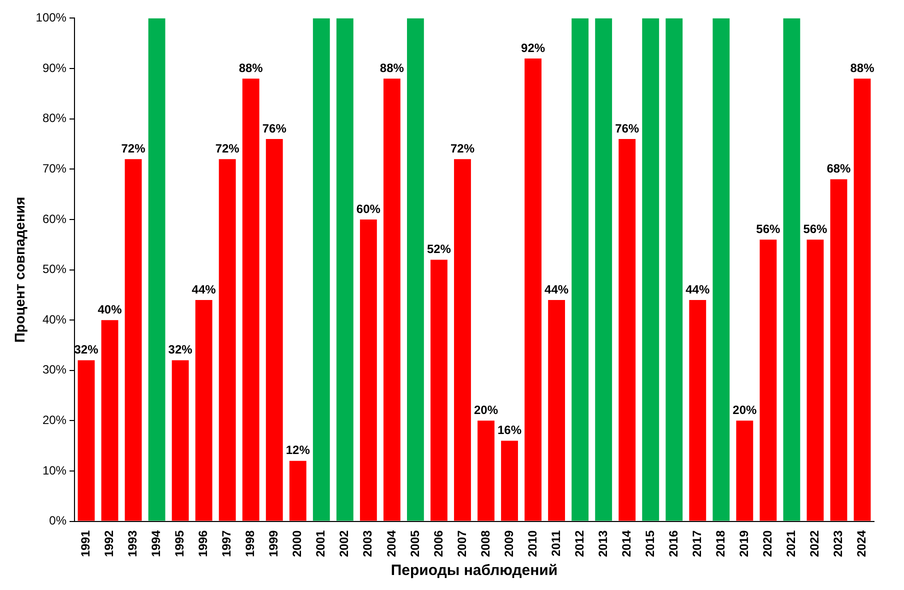  What do you see at coordinates (555, 543) in the screenshot?
I see `x-tick-label: 2011` at bounding box center [555, 543].